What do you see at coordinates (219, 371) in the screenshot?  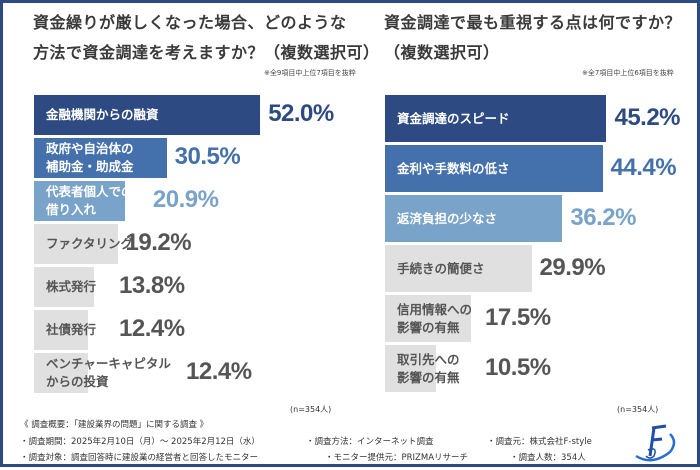 I see `left-value-label-7: 12.4%` at bounding box center [219, 371].